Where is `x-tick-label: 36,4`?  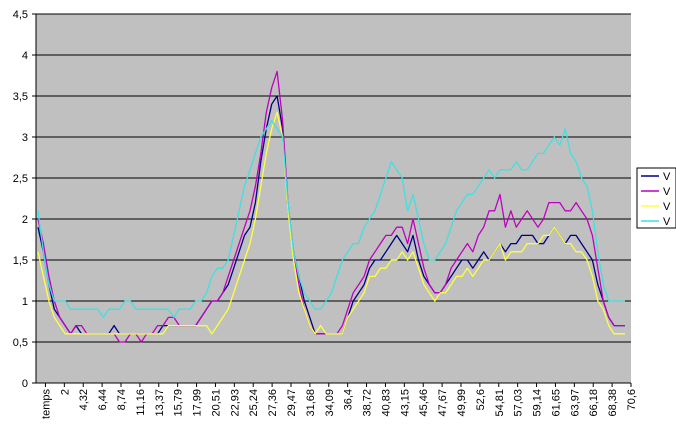 x-tick-label: 36,4 is located at coordinates (349, 399).